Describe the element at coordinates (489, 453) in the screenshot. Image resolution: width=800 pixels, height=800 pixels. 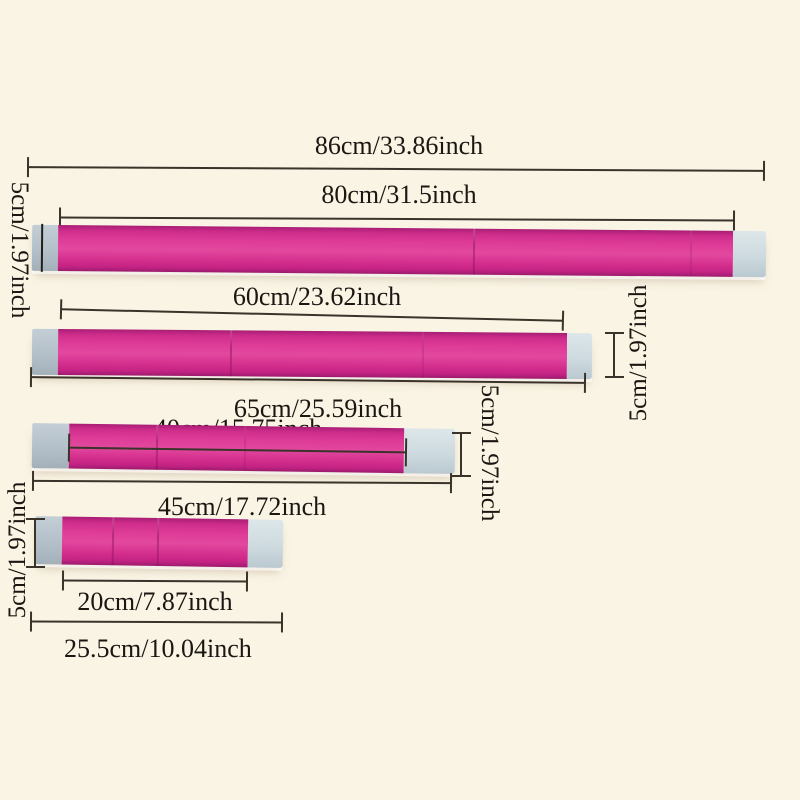
I see `dim-label-width-strap3: 5cm/1.97inch` at that location.